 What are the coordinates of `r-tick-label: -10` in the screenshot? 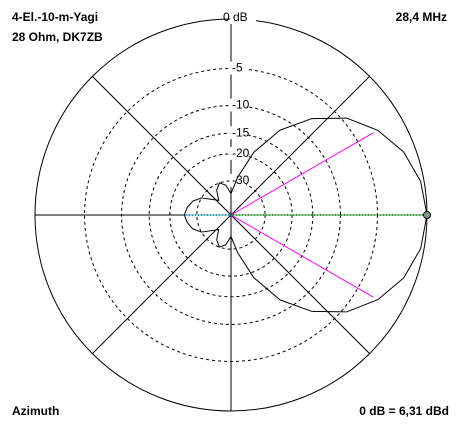 It's located at (241, 105).